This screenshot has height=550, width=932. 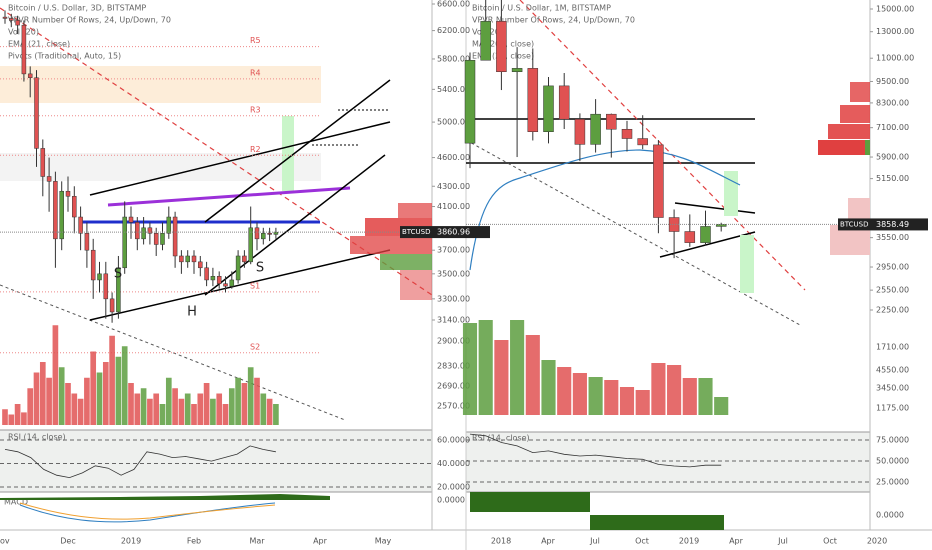 What do you see at coordinates (892, 127) in the screenshot?
I see `y-tick-label: 7100.00` at bounding box center [892, 127].